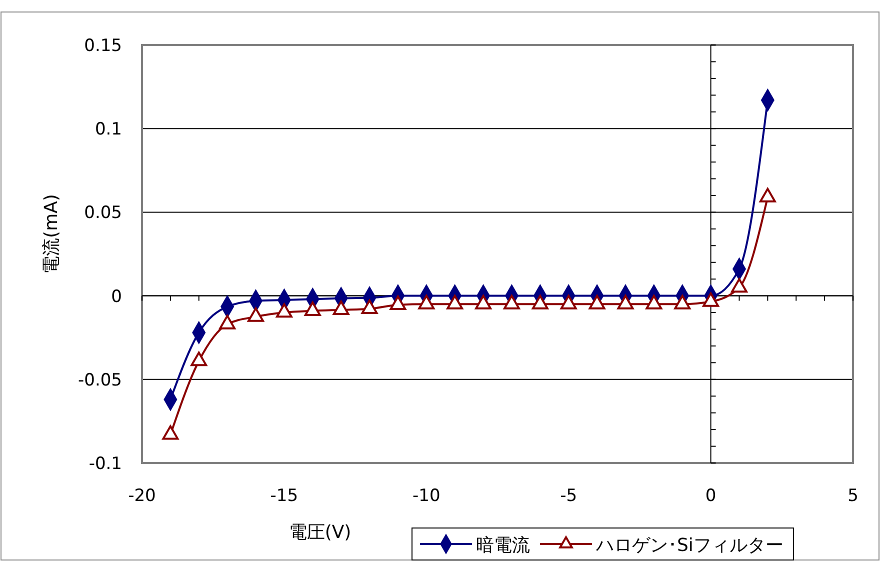 The image size is (881, 562). I want to click on x-tick-label: -5, so click(569, 496).